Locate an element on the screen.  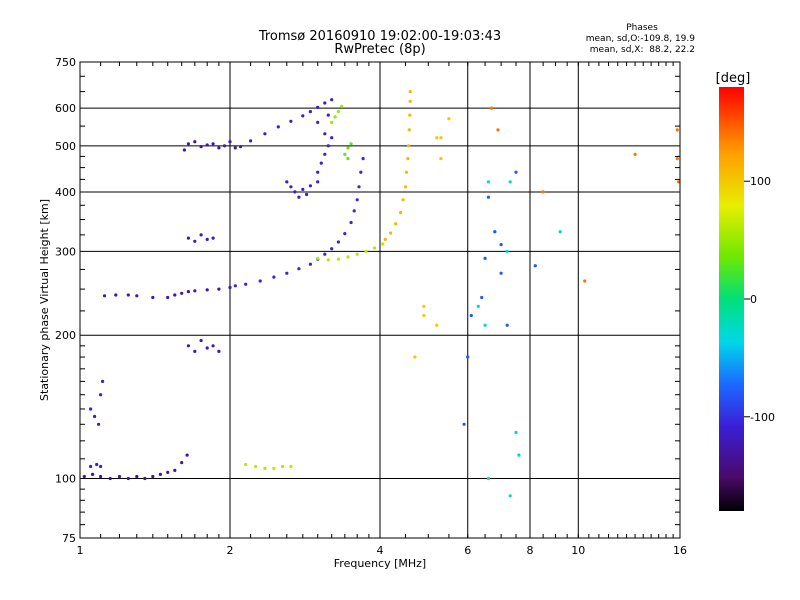
colorbar-label: [deg] is located at coordinates (733, 78).